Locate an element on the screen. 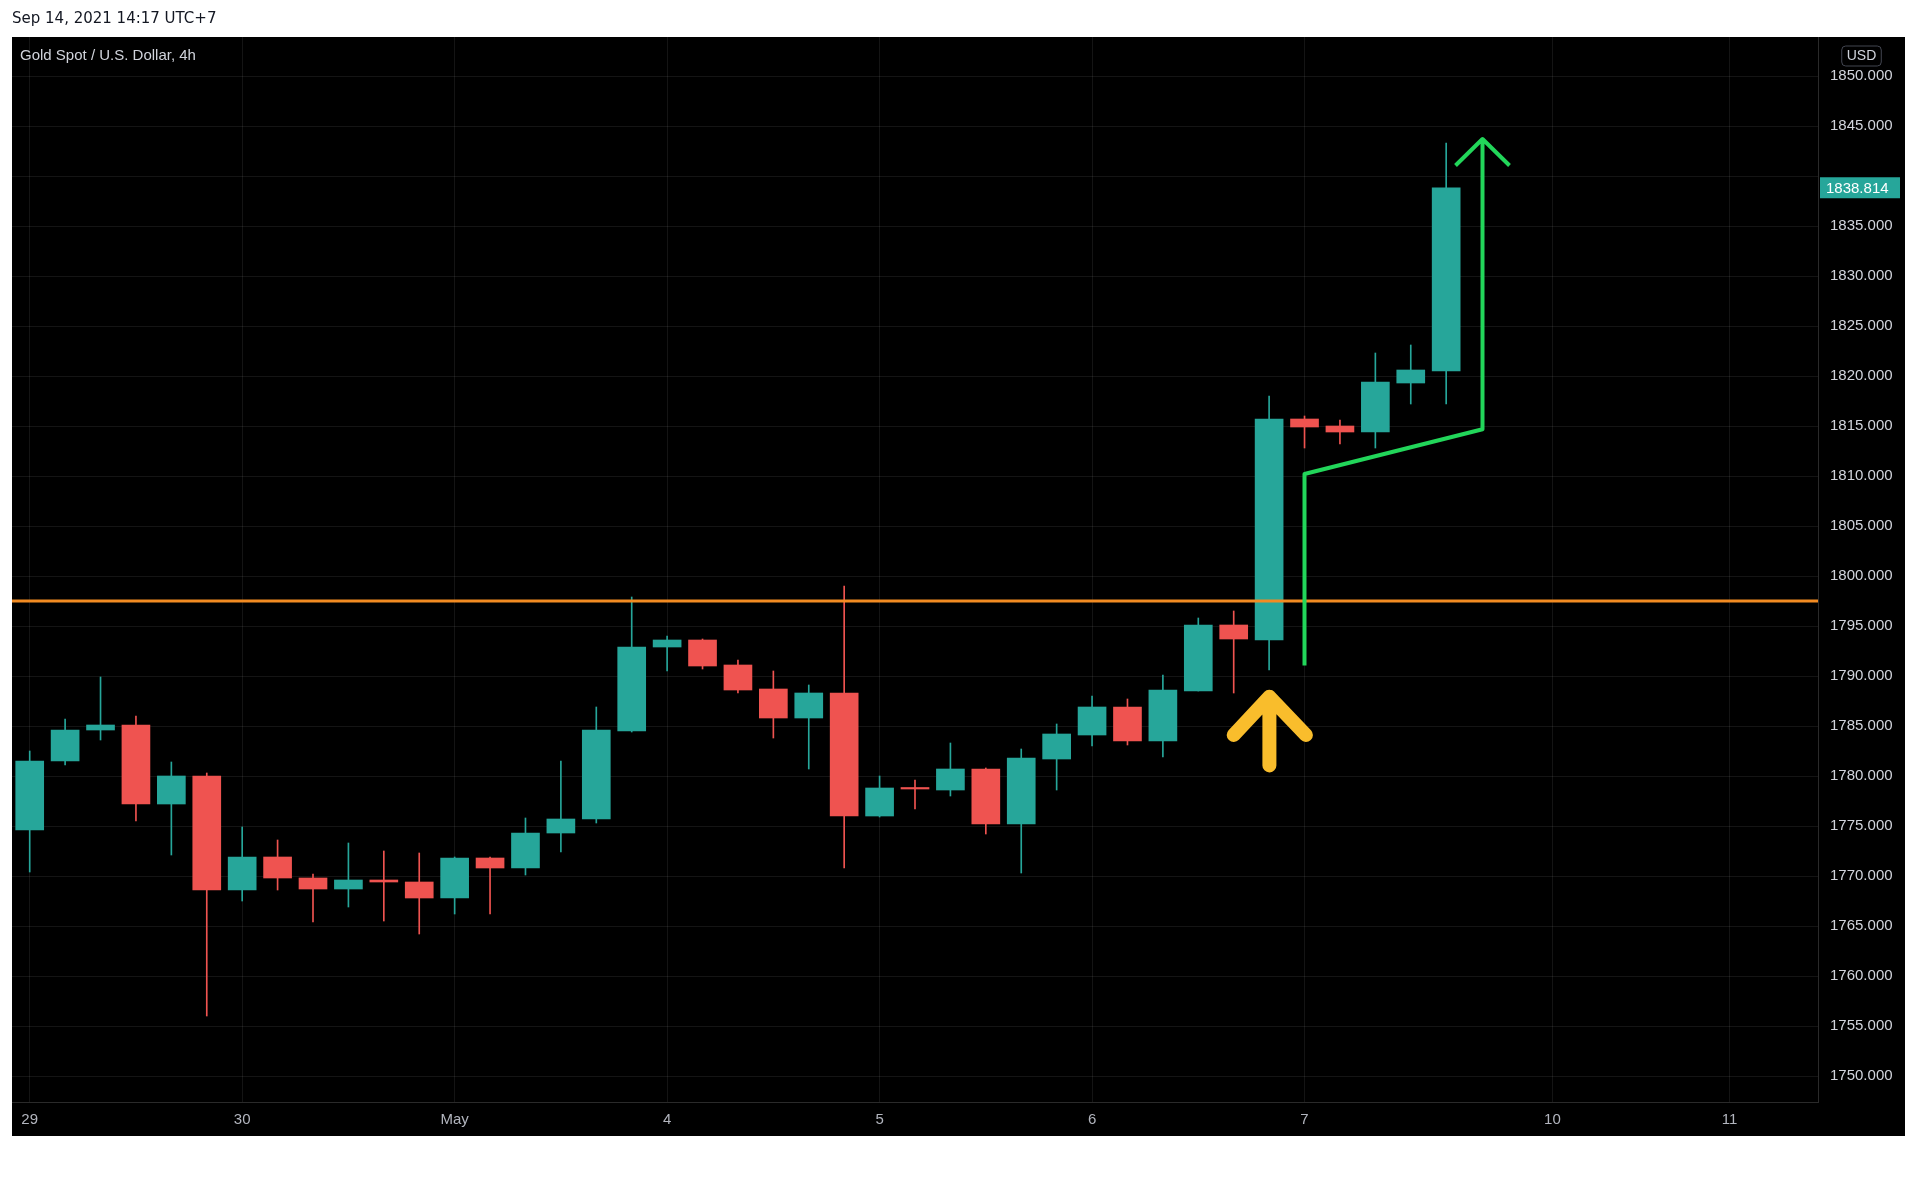  x-tick-label: 7 is located at coordinates (1304, 1119).